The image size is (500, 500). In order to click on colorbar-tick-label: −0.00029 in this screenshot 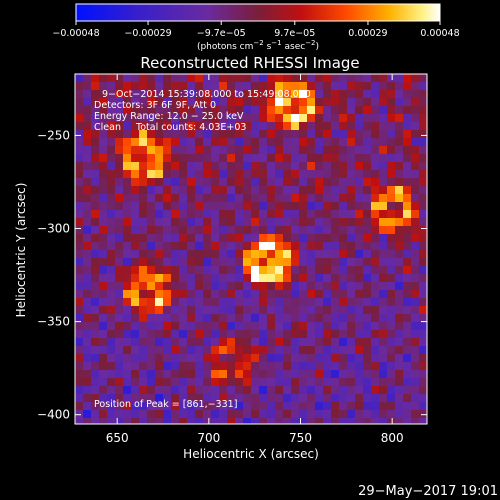, I will do `click(147, 33)`.